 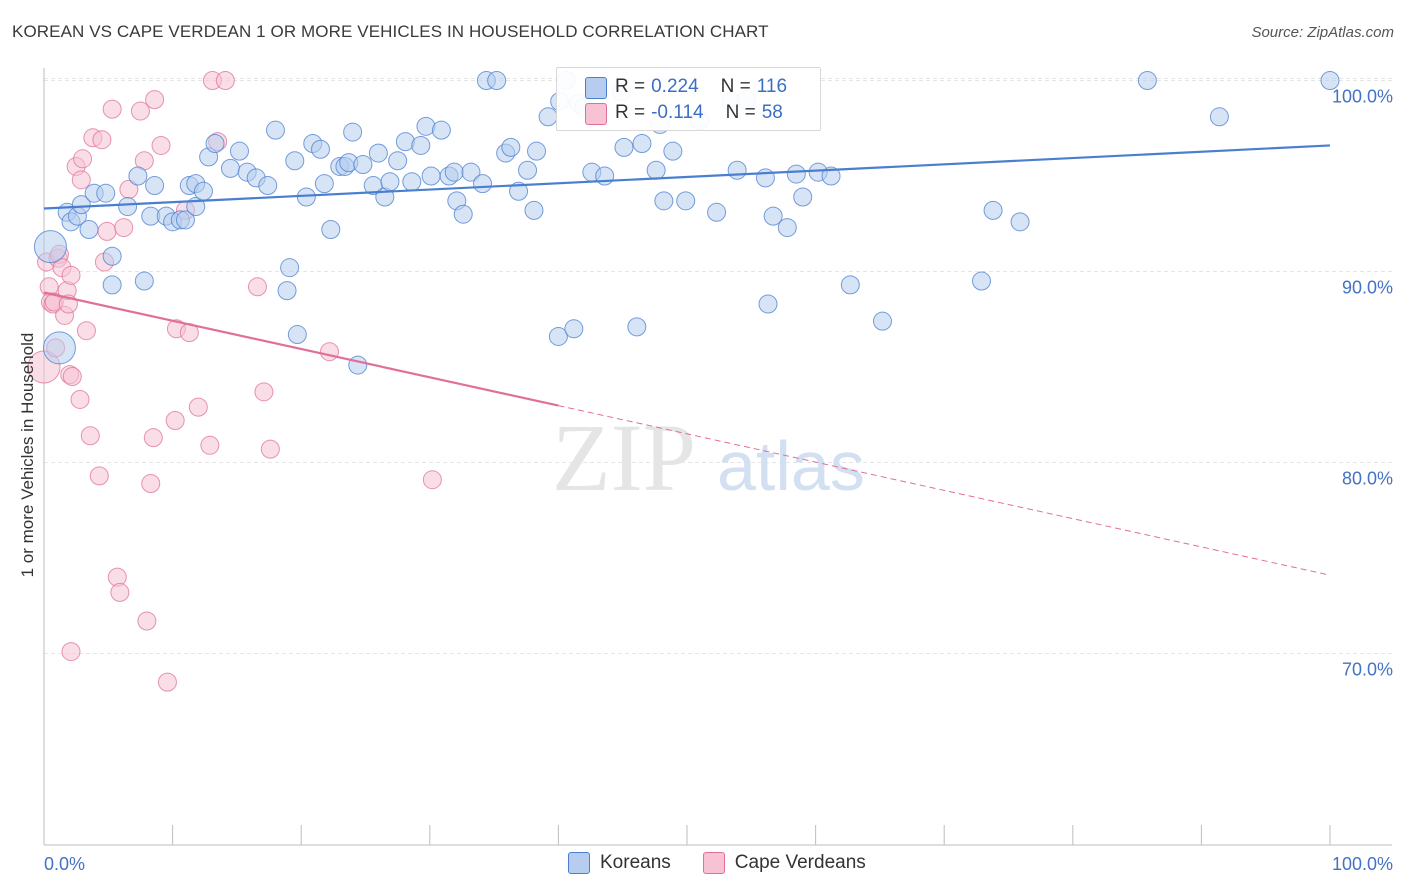 I want to click on legend-item-koreans: Koreans, so click(x=619, y=863).